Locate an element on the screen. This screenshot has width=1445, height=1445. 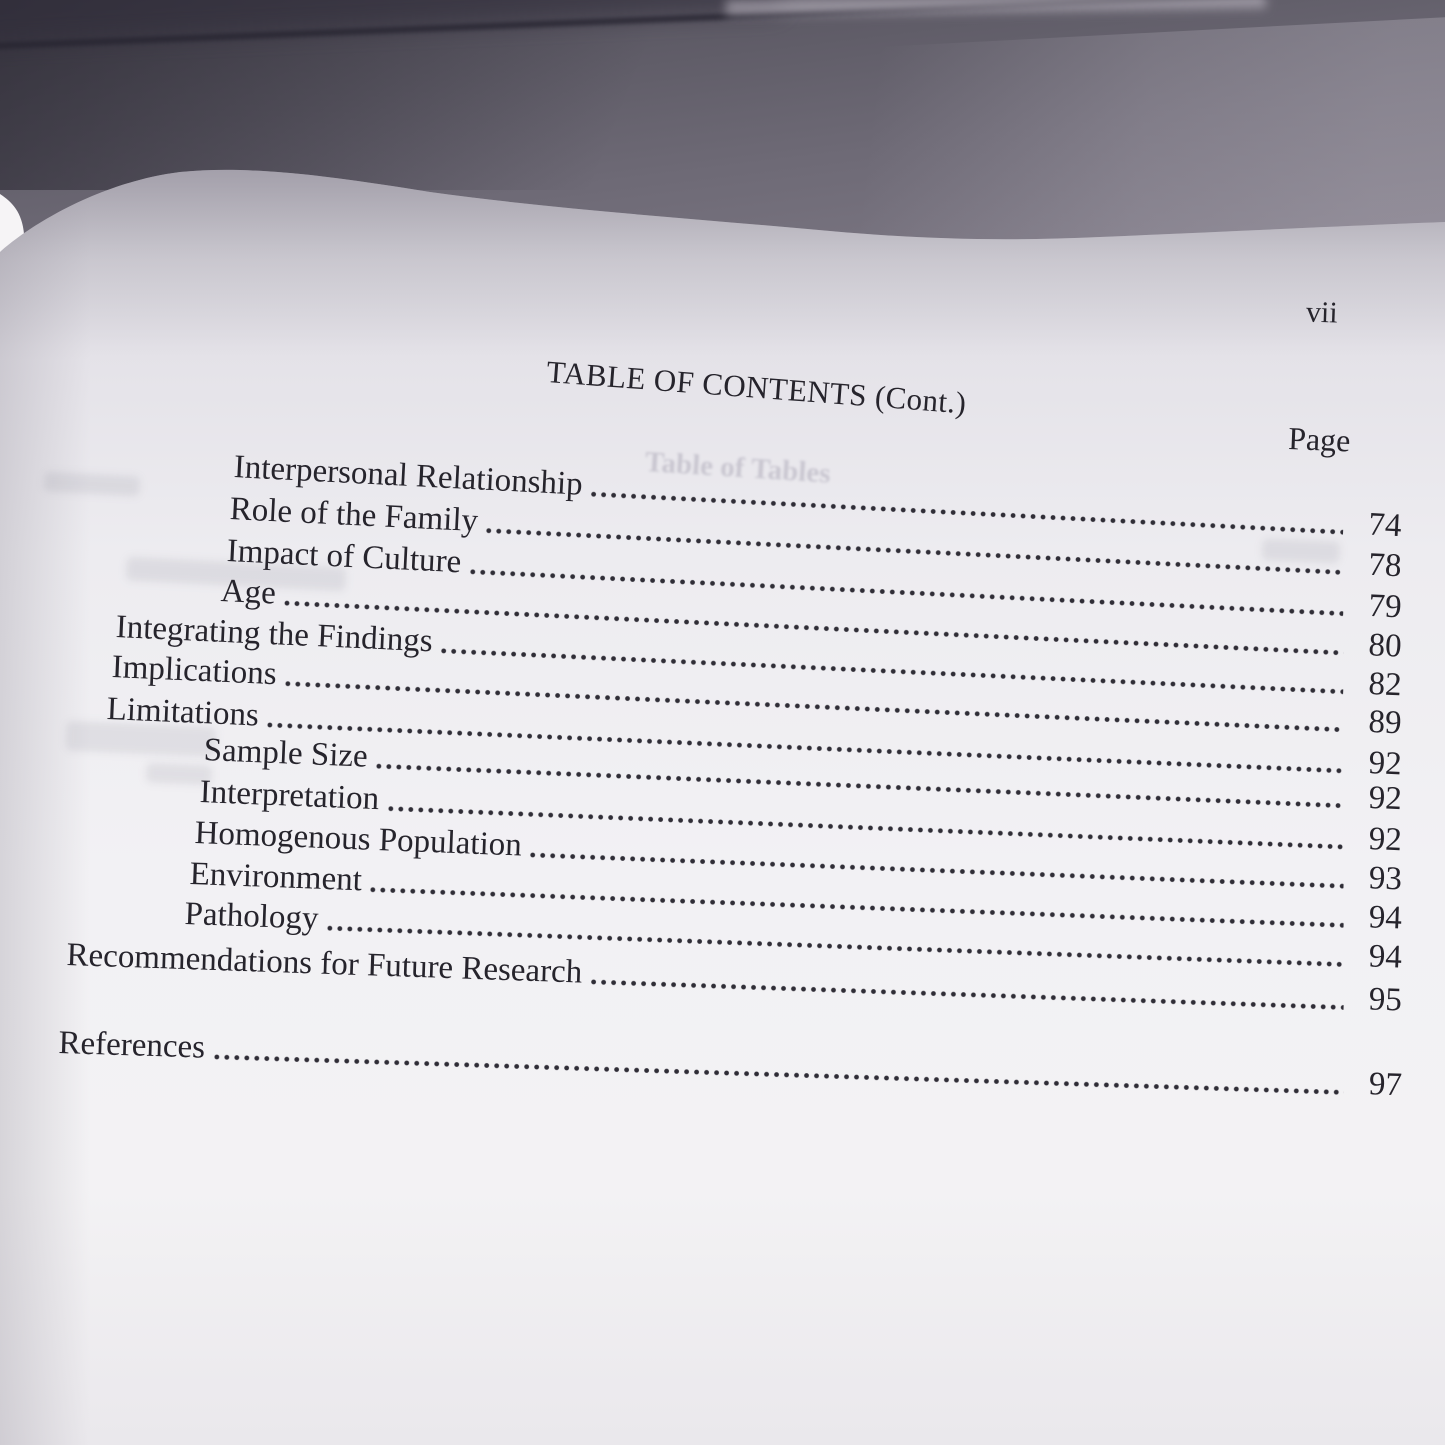
toc-row: References 97 is located at coordinates (730, 1064).